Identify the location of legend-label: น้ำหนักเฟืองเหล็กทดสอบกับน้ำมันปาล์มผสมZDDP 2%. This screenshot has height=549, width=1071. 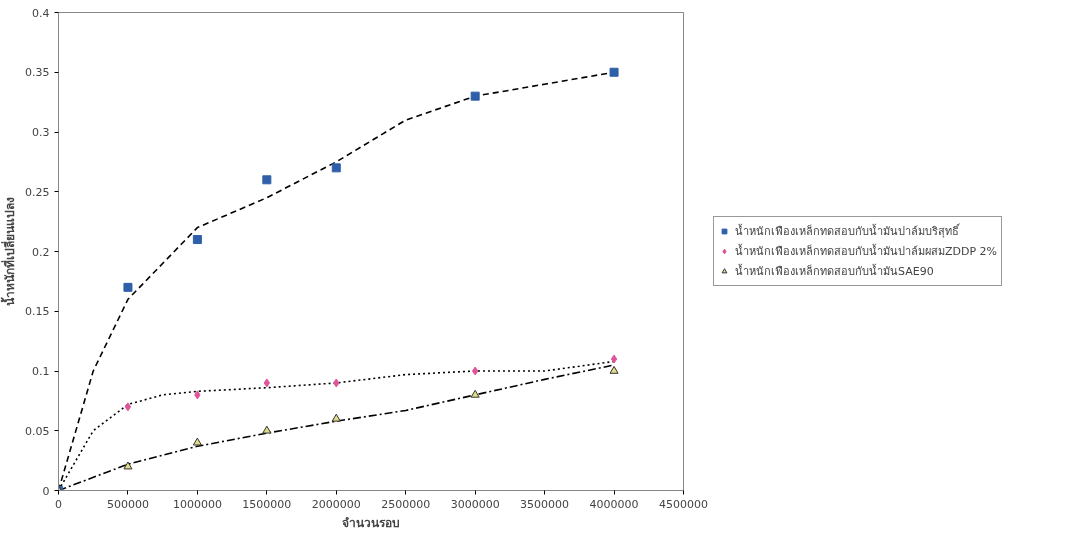
(866, 251).